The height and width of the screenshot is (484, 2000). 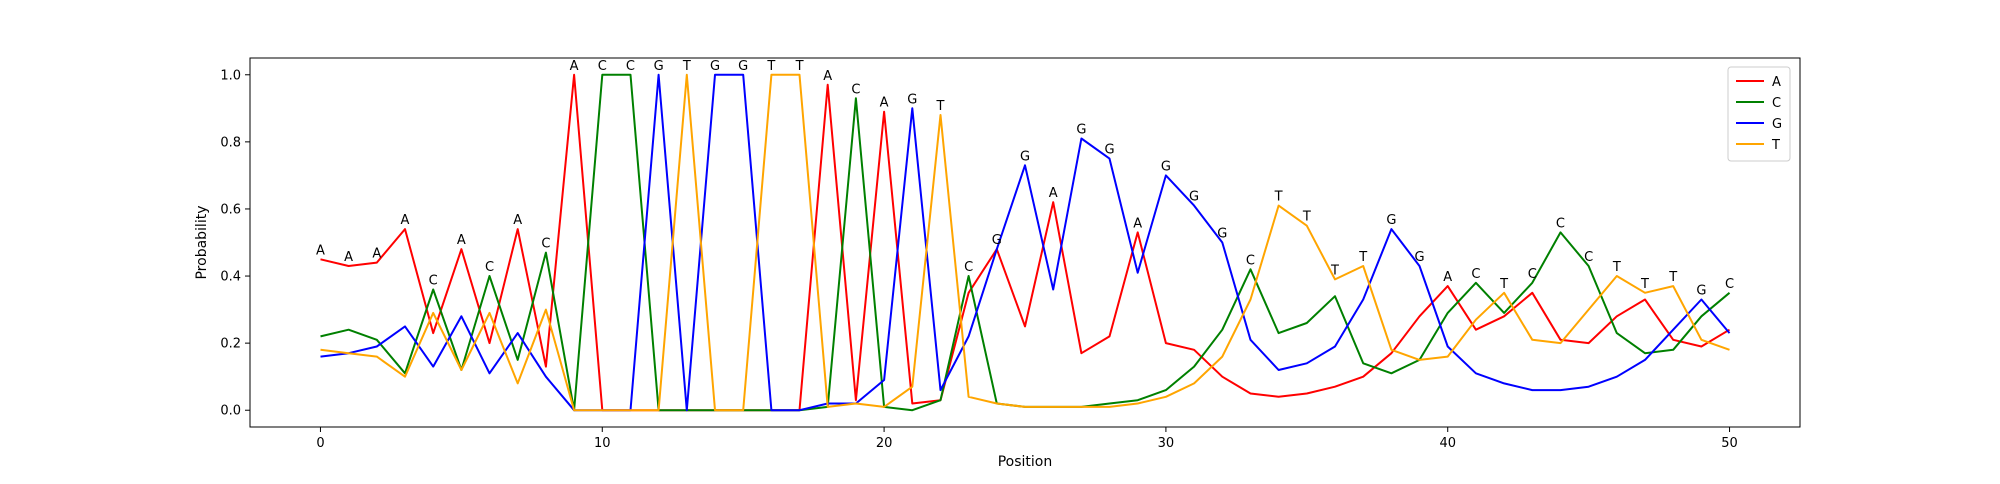 I want to click on y-tick-label: 0.8, so click(x=230, y=142).